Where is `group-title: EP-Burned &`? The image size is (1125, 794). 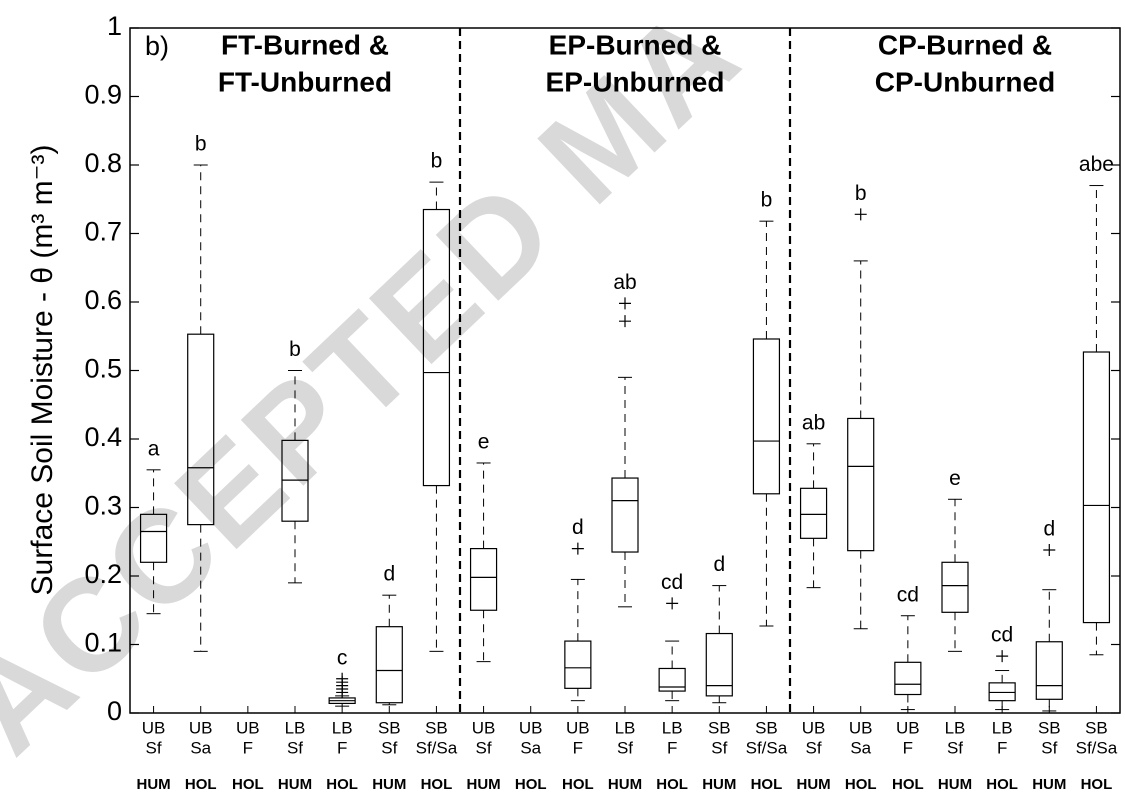
group-title: EP-Burned & is located at coordinates (635, 44).